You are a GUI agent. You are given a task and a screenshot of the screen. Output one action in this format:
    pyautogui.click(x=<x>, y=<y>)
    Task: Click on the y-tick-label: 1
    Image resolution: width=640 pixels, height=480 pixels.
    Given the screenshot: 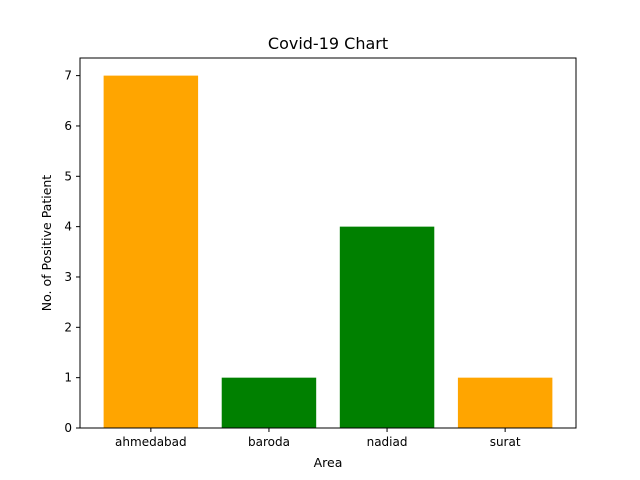 What is the action you would take?
    pyautogui.click(x=68, y=378)
    